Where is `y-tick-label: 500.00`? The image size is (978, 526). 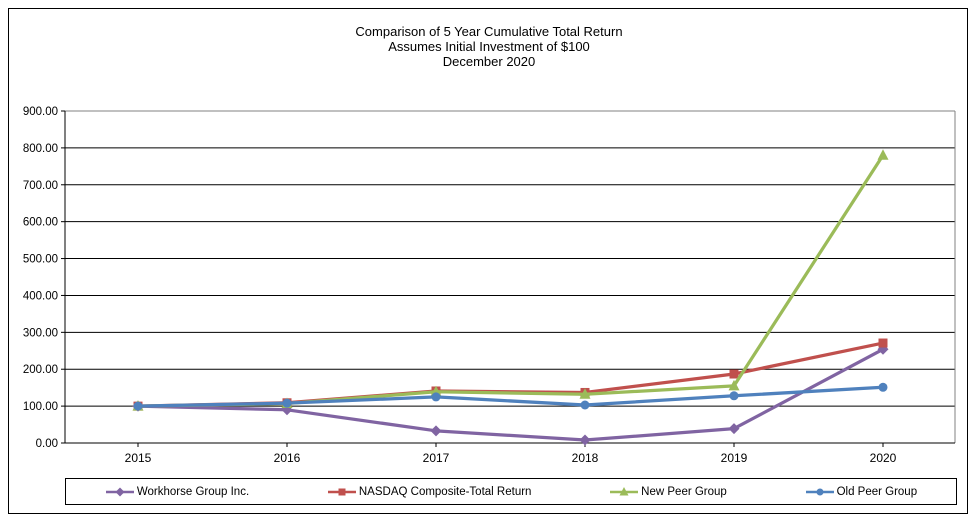 y-tick-label: 500.00 is located at coordinates (40, 260).